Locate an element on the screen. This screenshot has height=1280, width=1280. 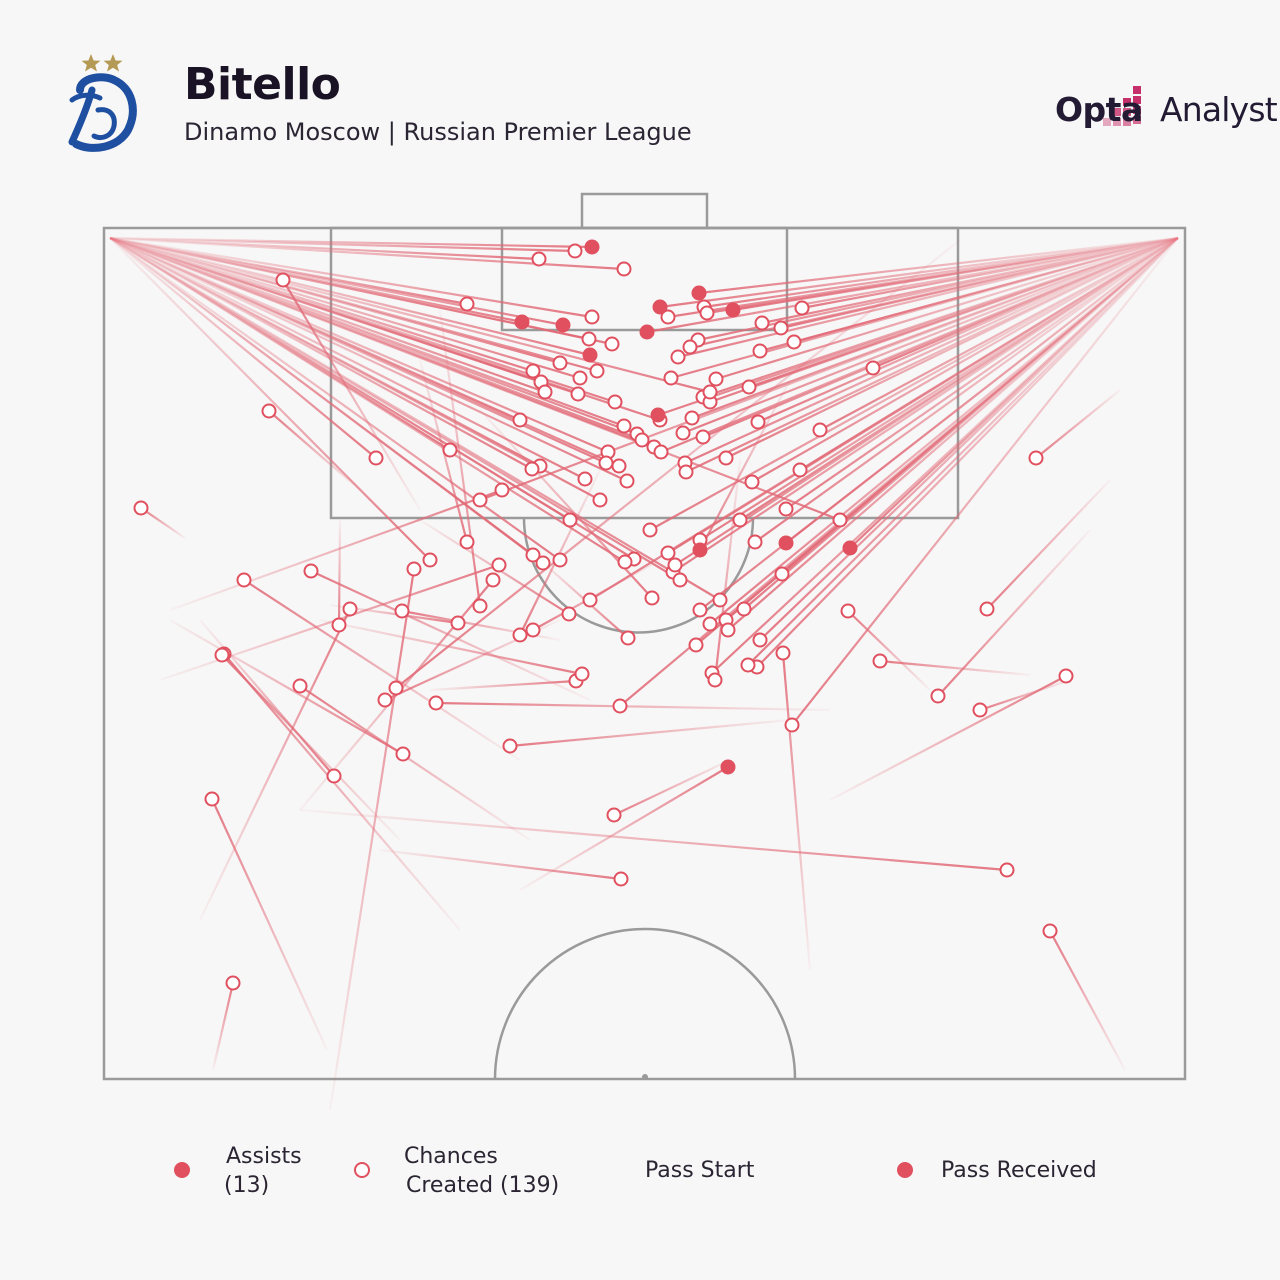
club-crest is located at coordinates (102, 103).